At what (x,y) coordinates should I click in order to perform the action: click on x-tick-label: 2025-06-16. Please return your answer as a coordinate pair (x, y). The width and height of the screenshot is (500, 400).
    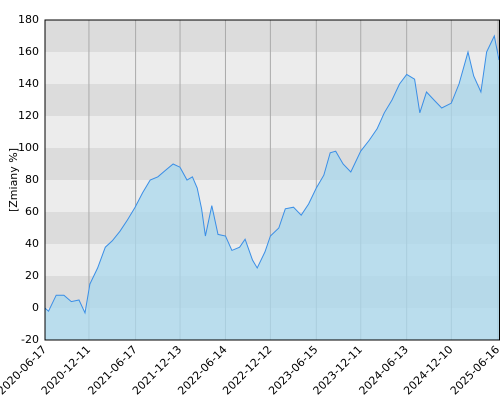
    Looking at the image, I should click on (474, 370).